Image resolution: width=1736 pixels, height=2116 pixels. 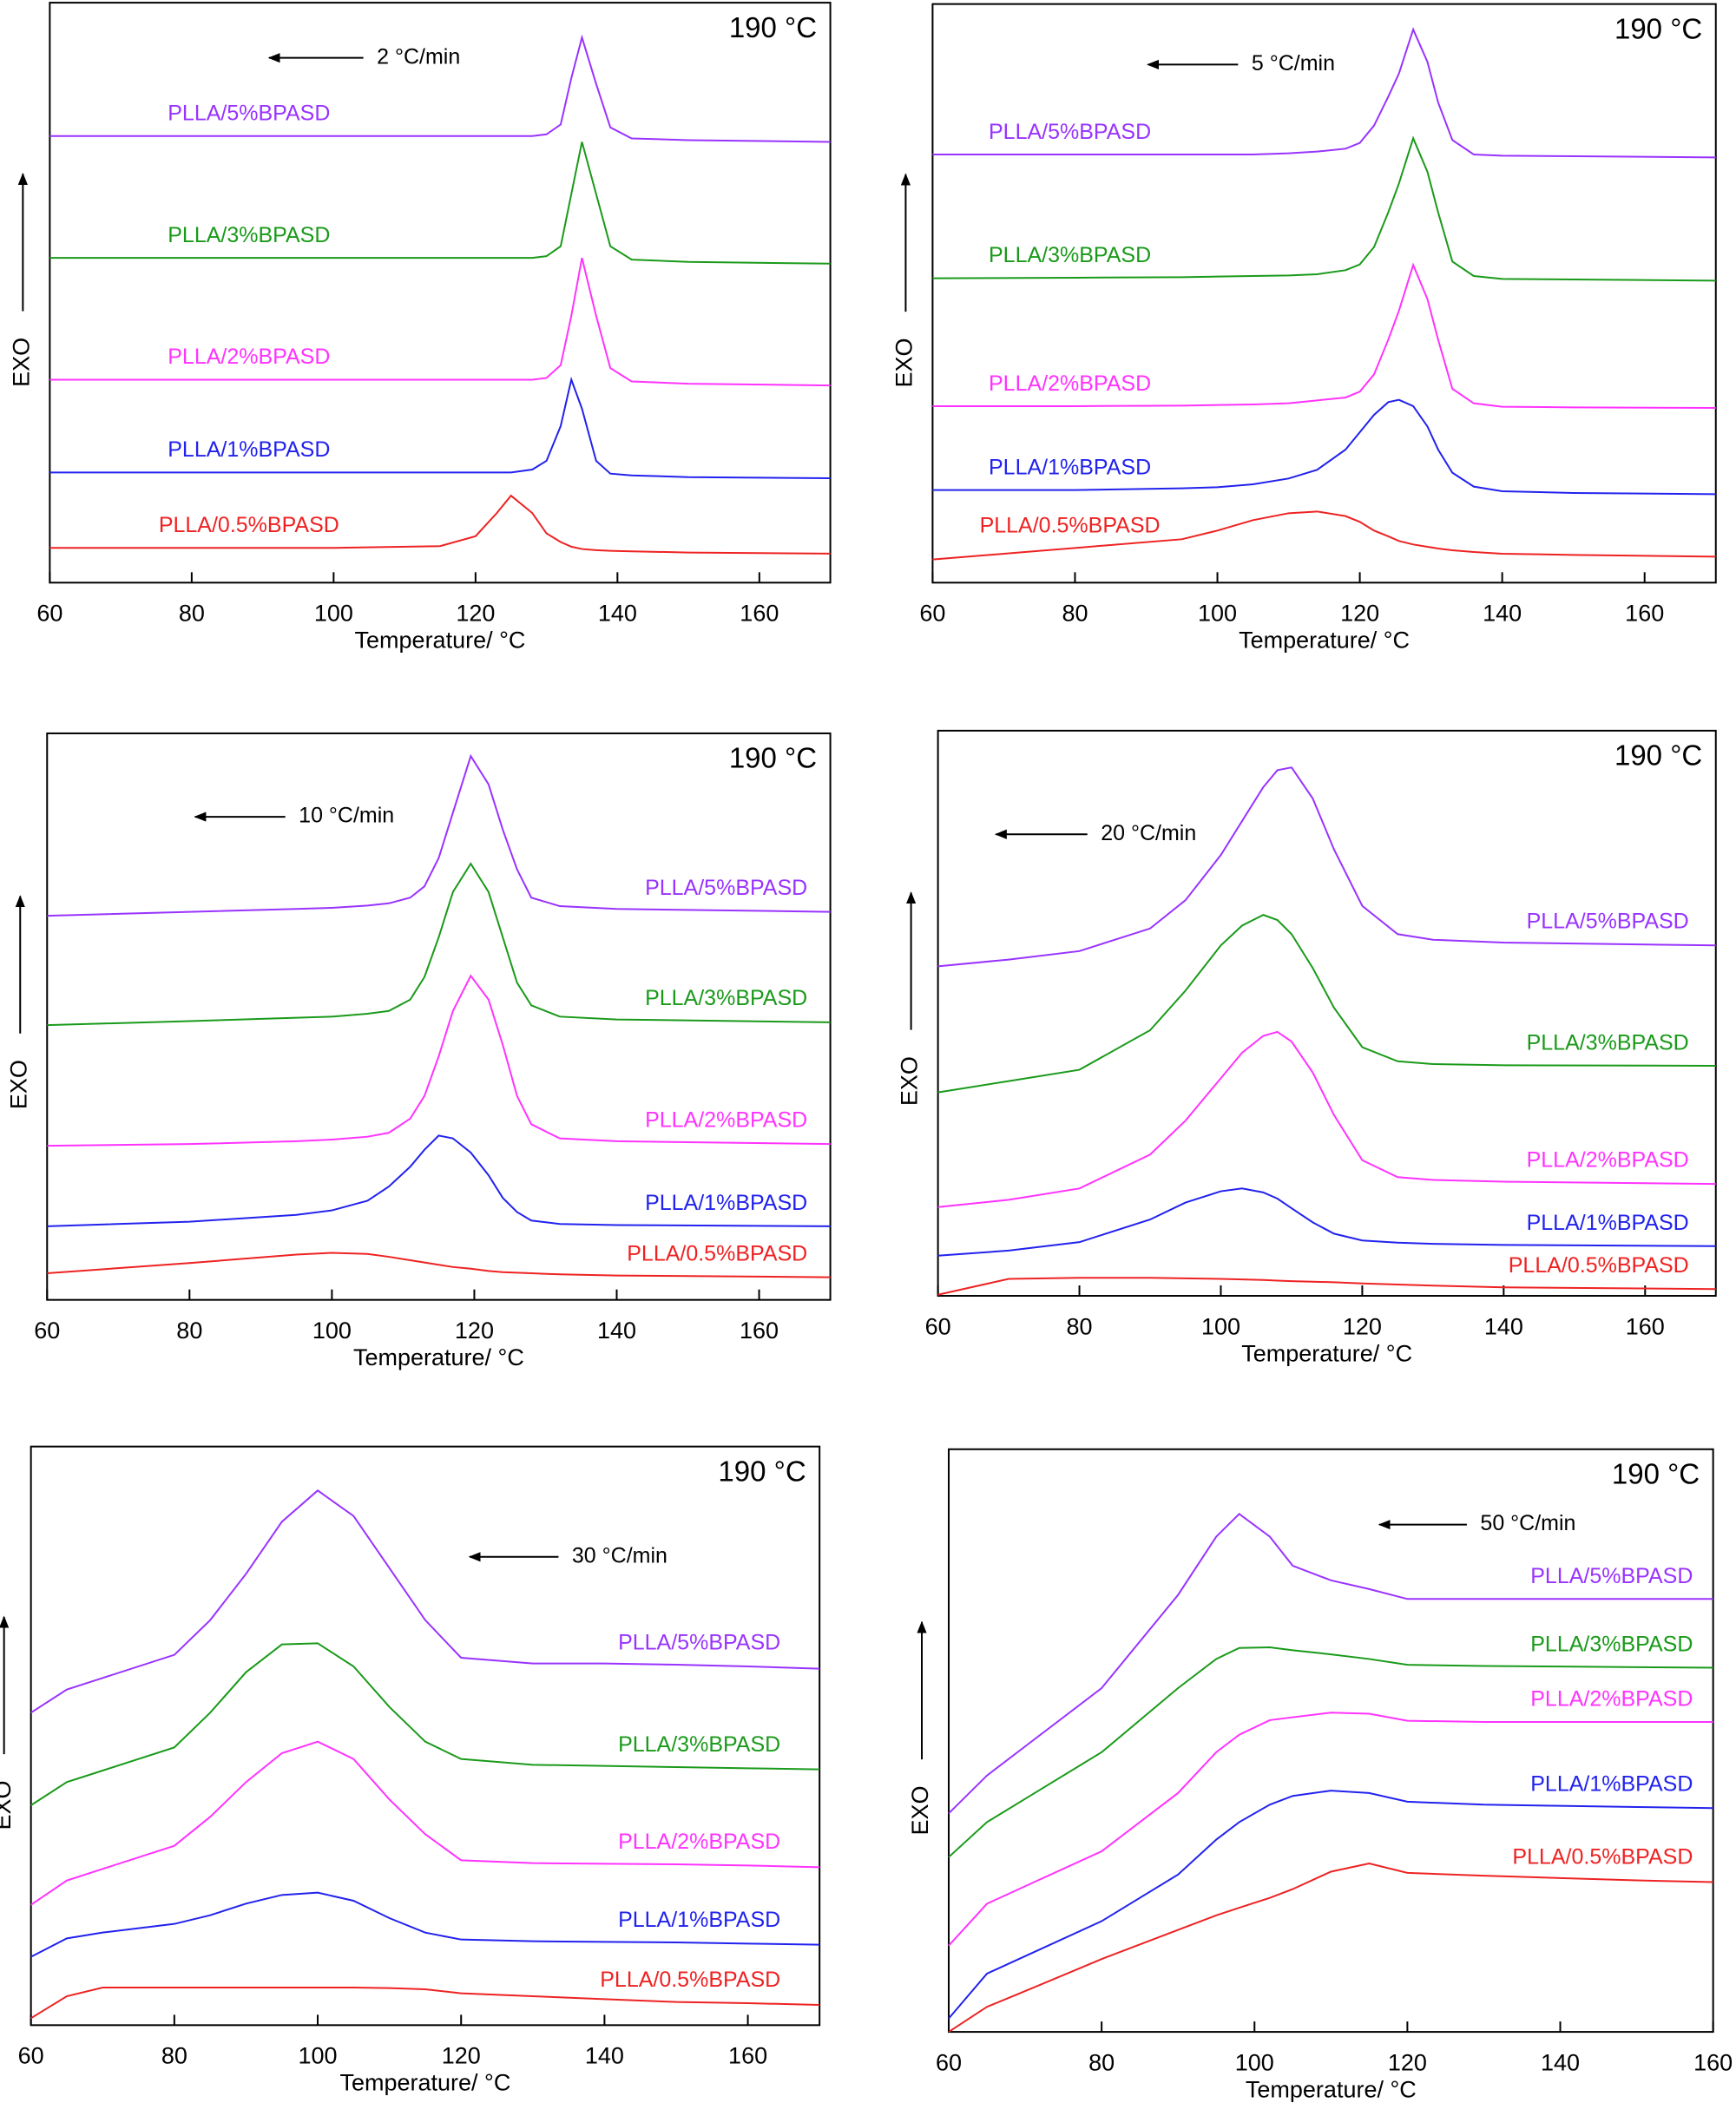 I want to click on rate-label: 50 °C/min, so click(x=1527, y=1523).